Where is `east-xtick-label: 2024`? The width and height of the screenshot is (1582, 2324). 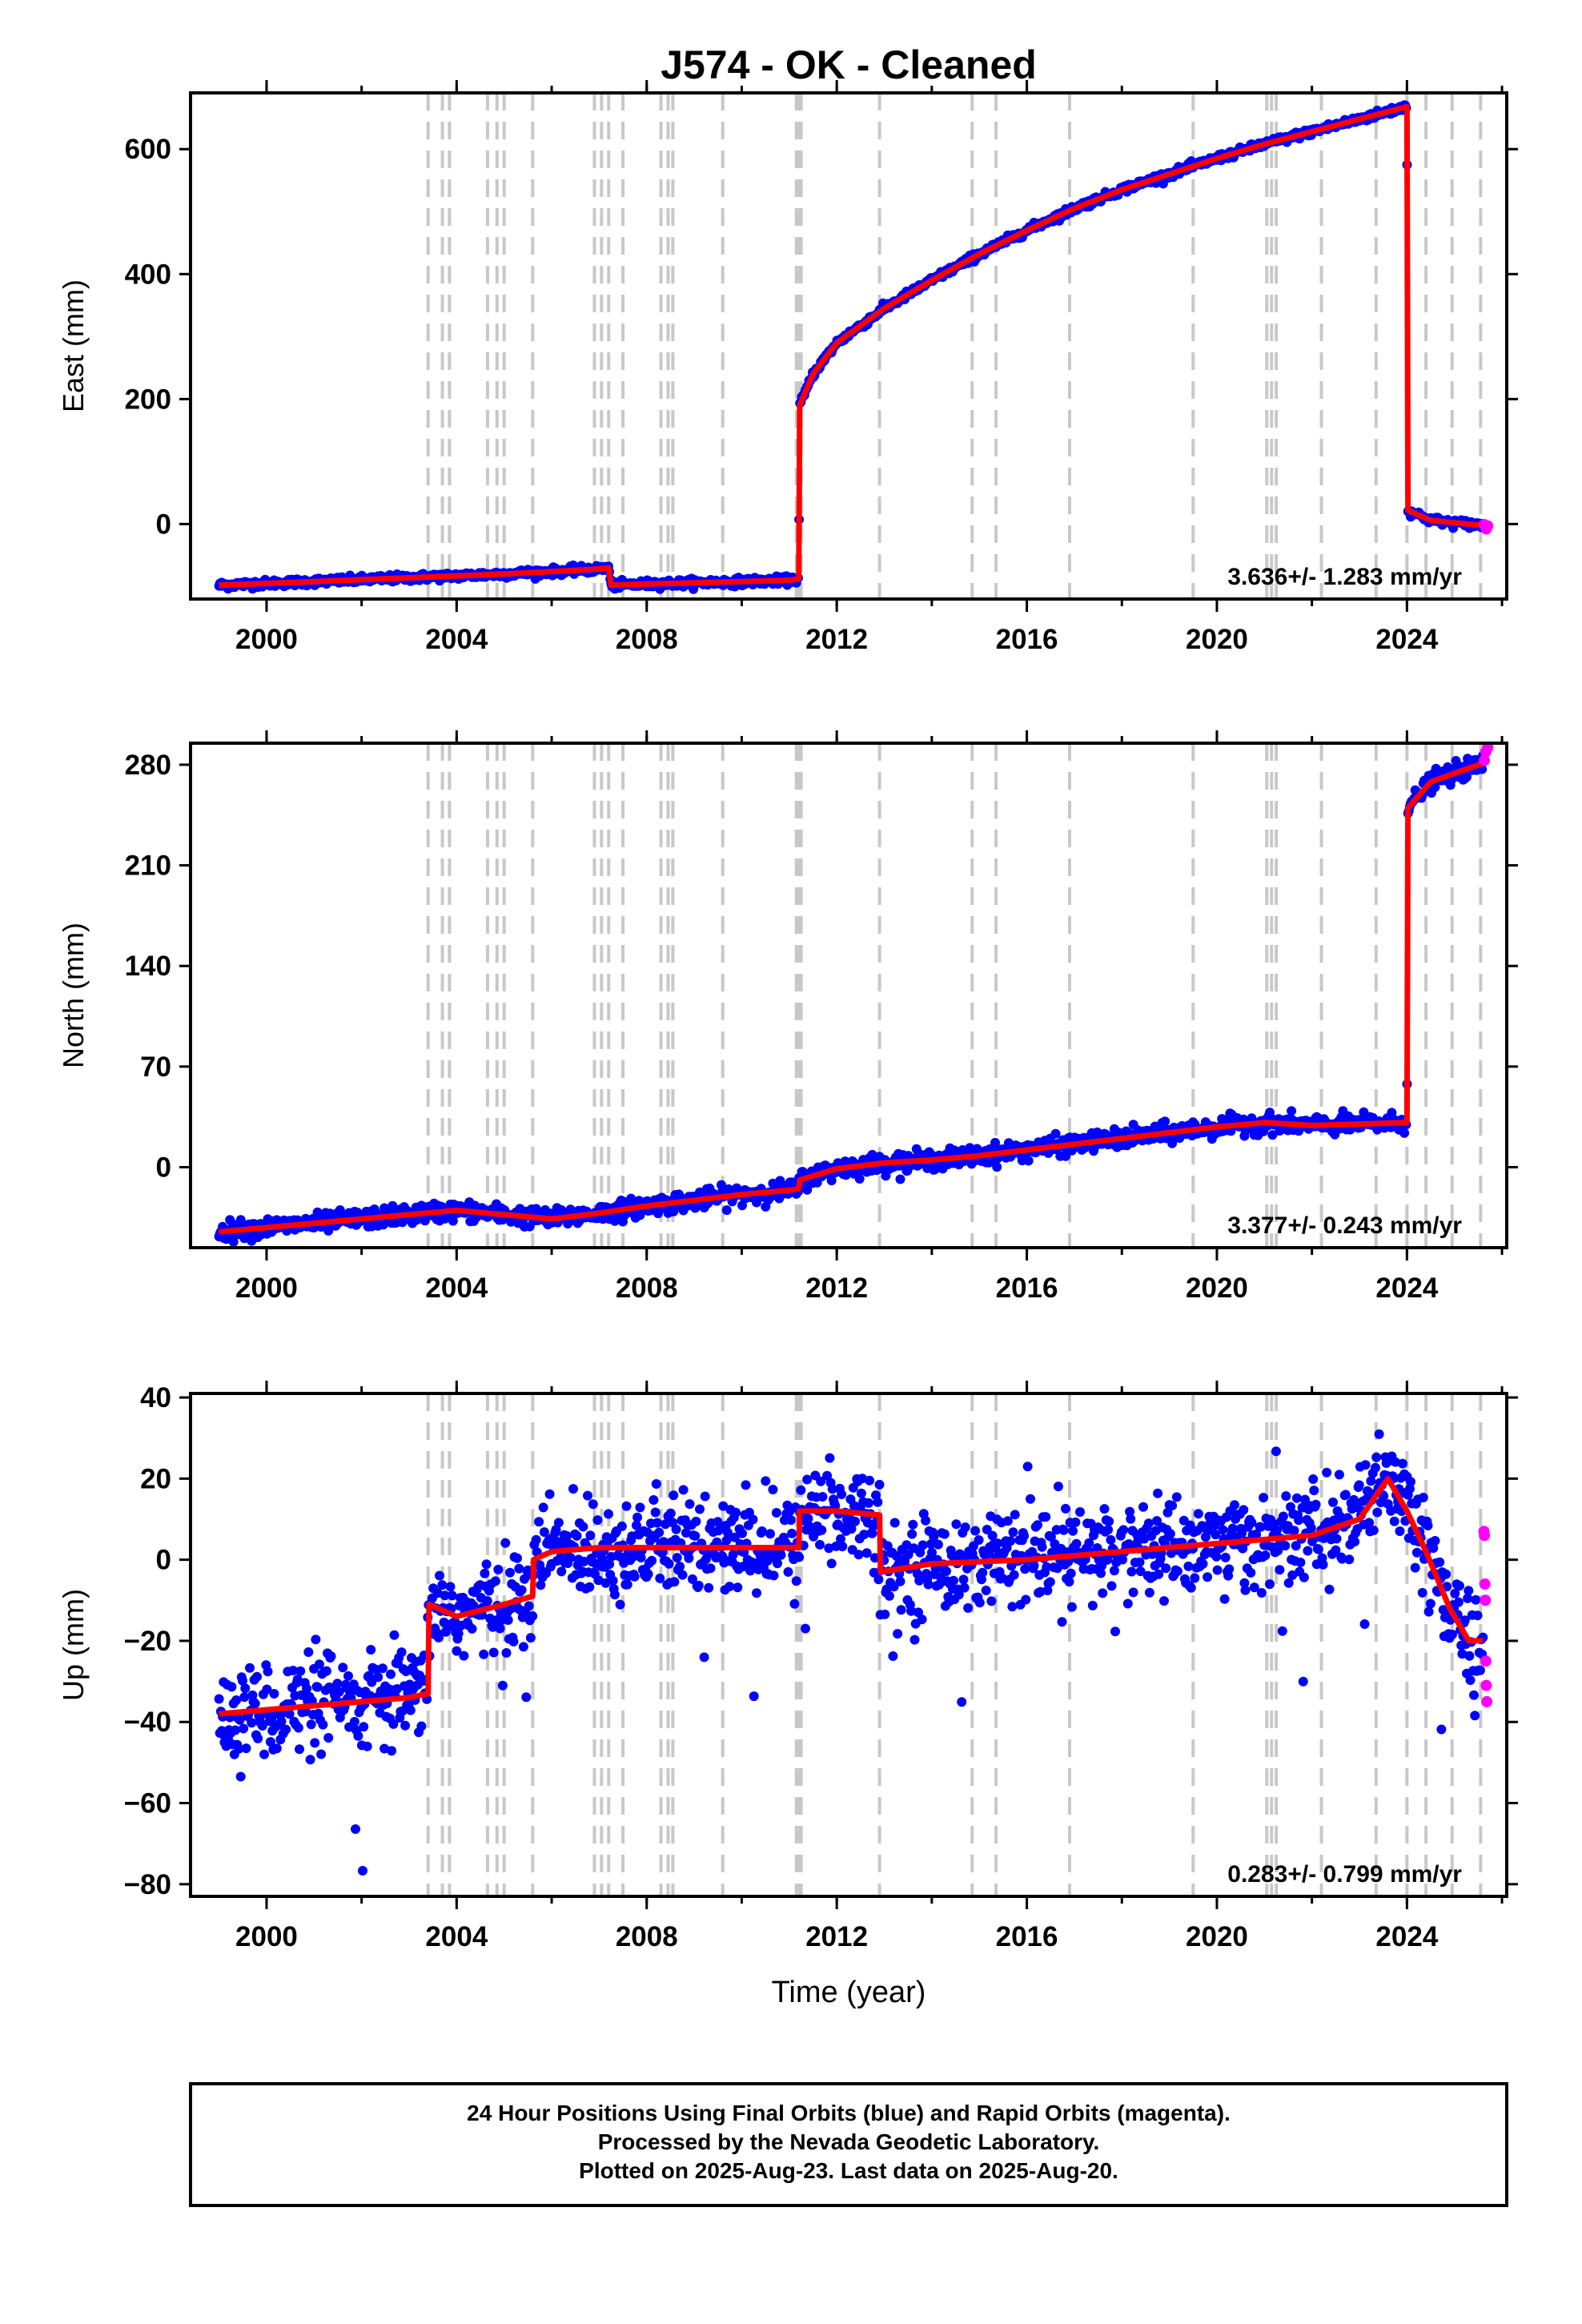 east-xtick-label: 2024 is located at coordinates (1407, 639).